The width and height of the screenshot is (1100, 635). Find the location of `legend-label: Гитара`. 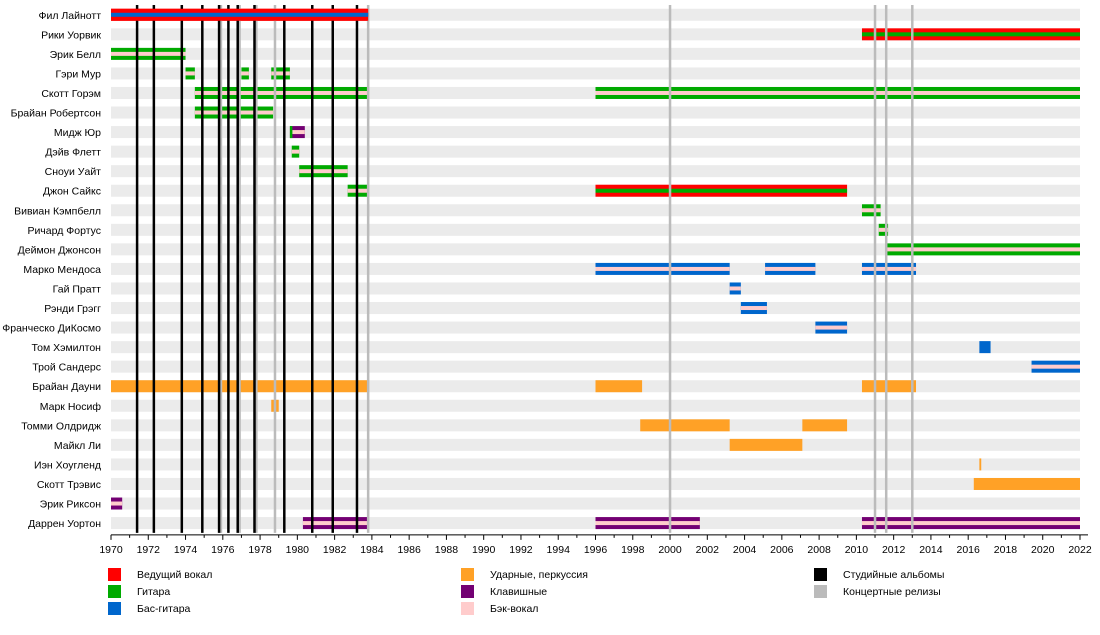

legend-label: Гитара is located at coordinates (154, 591).